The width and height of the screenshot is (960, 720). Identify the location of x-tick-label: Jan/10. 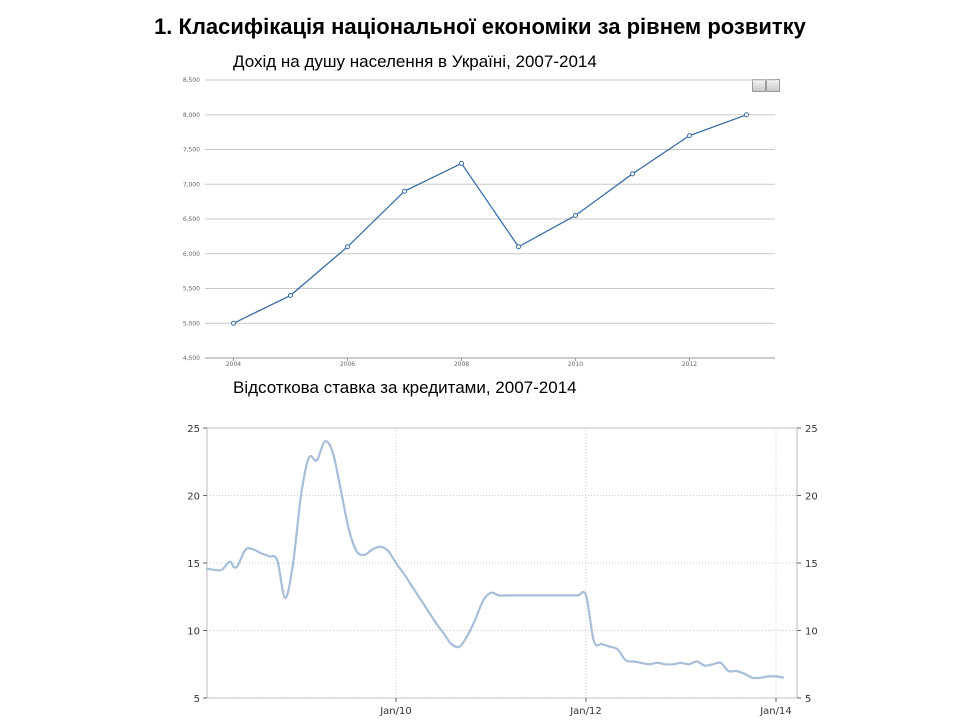
(395, 711).